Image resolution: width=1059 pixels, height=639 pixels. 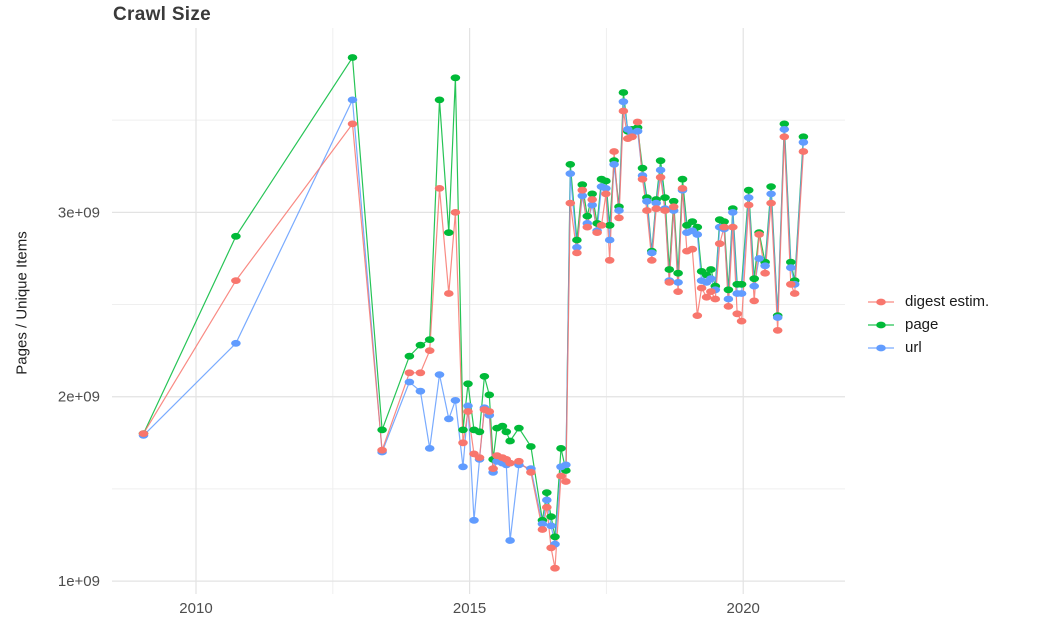 What do you see at coordinates (743, 608) in the screenshot?
I see `x-tick-label: 2020` at bounding box center [743, 608].